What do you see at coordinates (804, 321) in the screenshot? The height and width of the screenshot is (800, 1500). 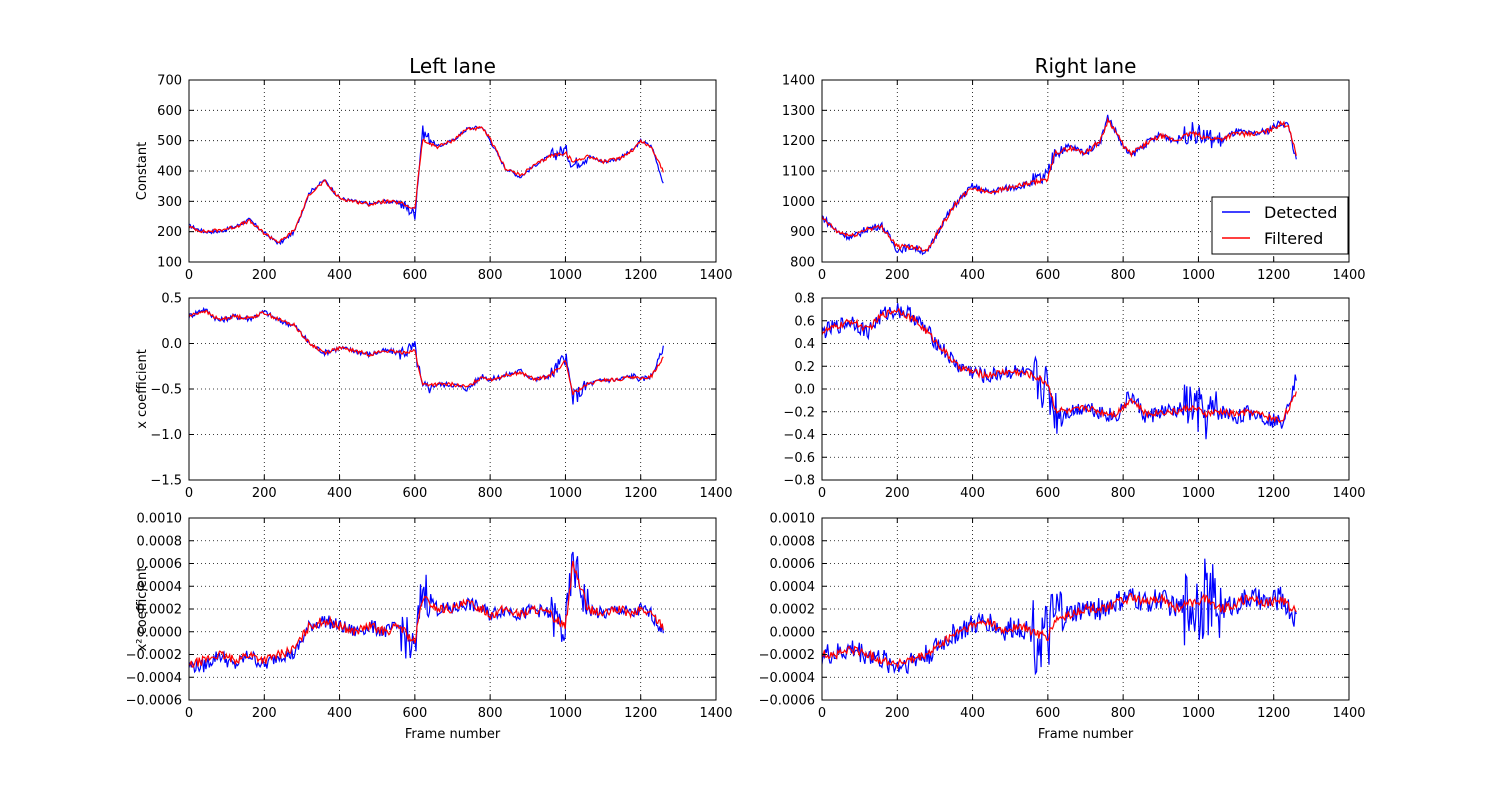 I see `y-tick-label: 0.6` at bounding box center [804, 321].